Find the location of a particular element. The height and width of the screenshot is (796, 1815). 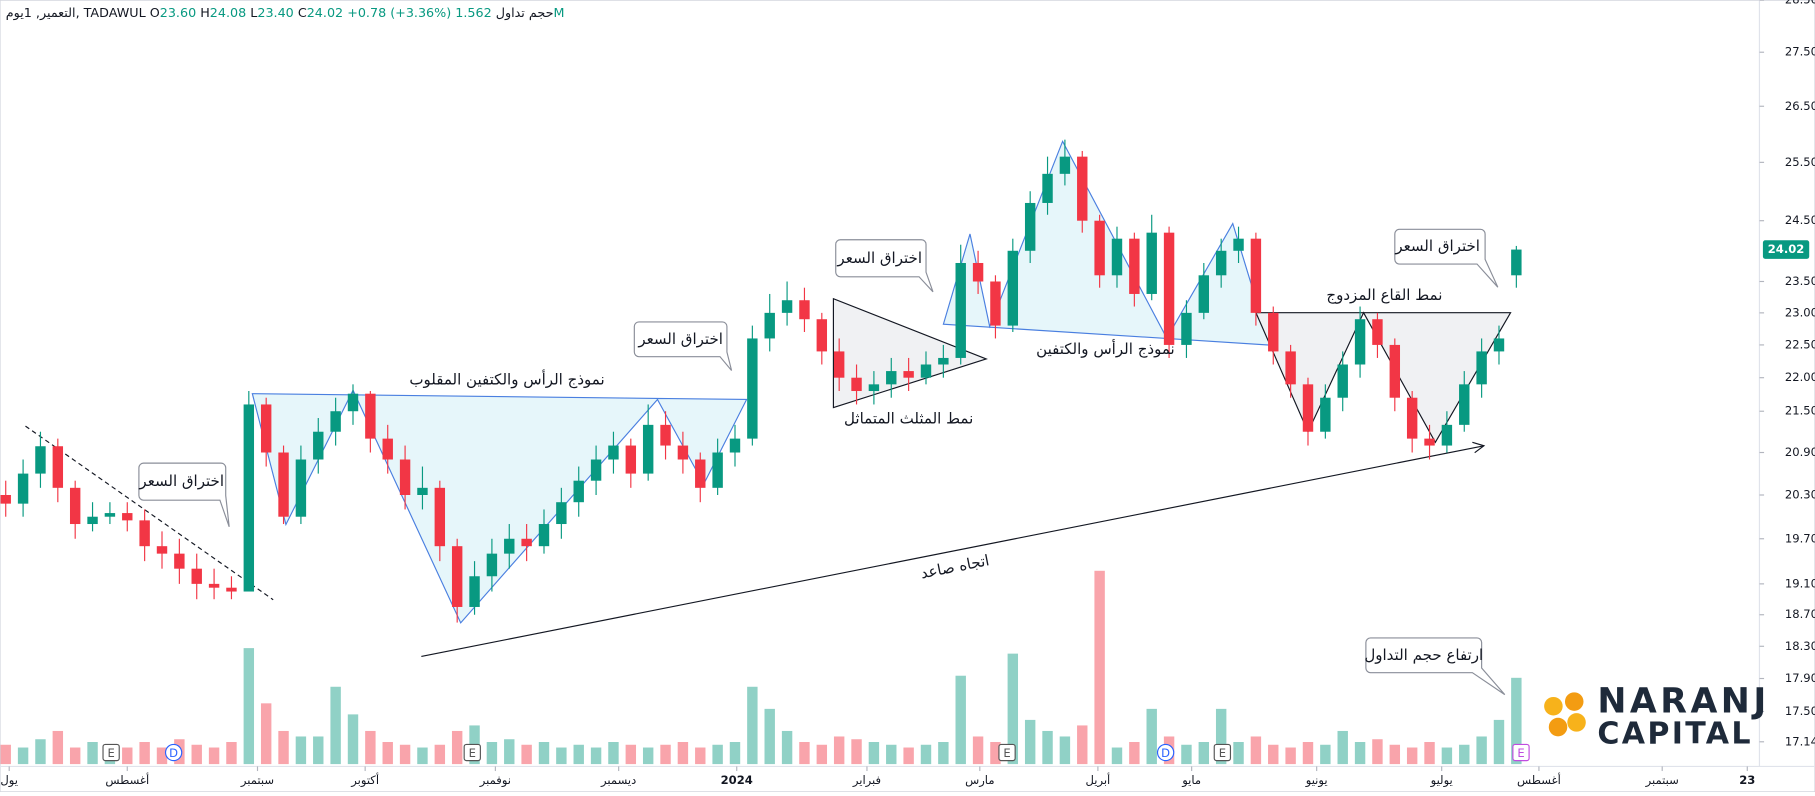

y-tick-label: 23.00 is located at coordinates (1800, 312).